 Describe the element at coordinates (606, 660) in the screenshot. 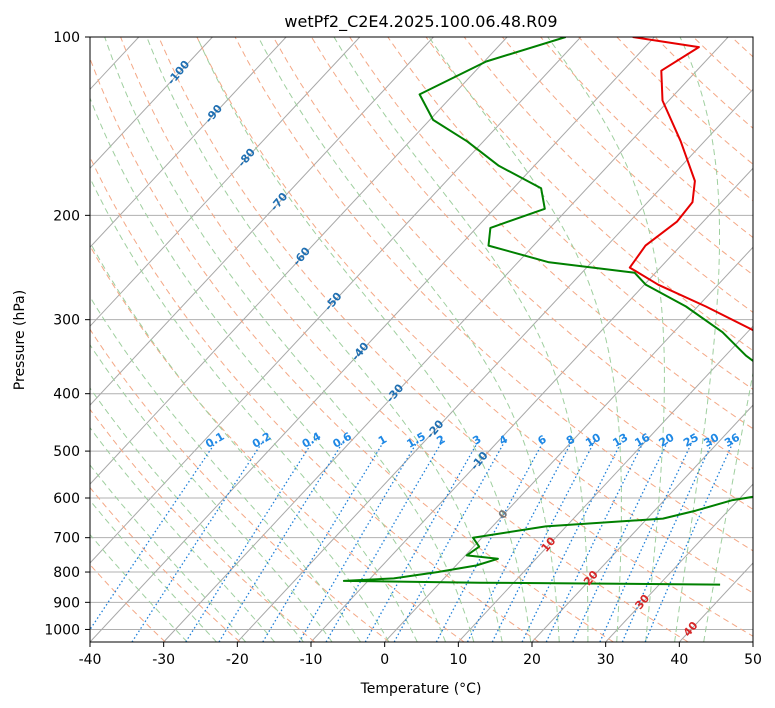

I see `x-tick-label: 30` at that location.